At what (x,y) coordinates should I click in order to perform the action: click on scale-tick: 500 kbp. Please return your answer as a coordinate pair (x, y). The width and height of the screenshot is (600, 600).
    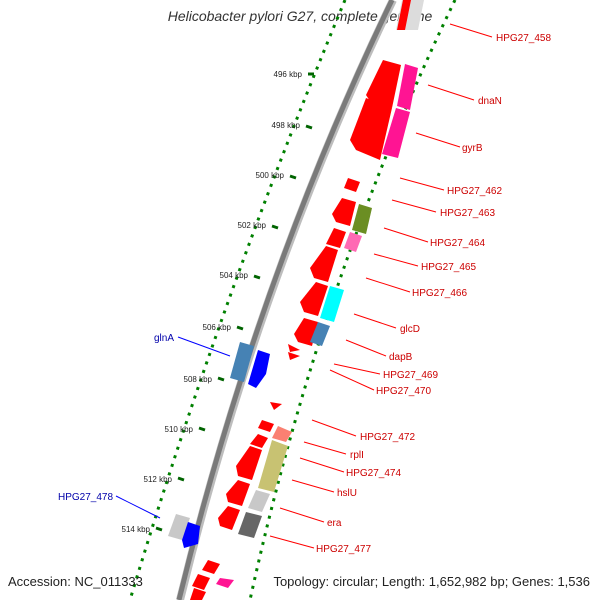
    Looking at the image, I should click on (276, 175).